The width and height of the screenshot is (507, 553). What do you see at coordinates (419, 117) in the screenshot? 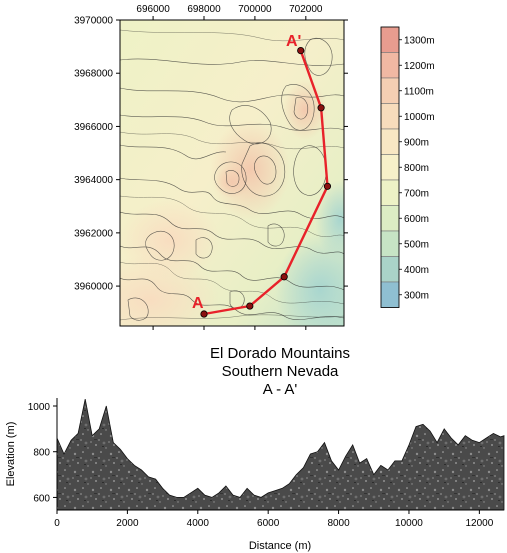
I see `legend-label: 1000m` at bounding box center [419, 117].